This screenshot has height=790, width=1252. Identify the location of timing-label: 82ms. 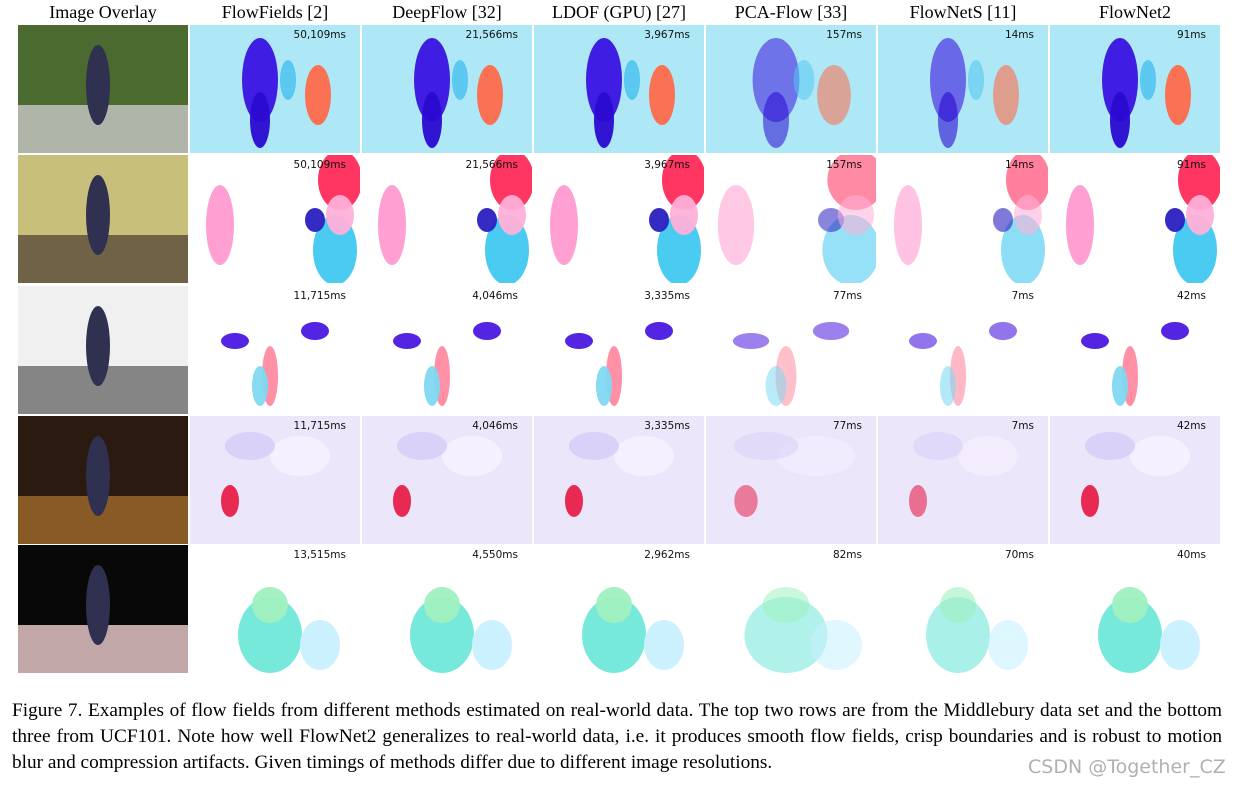
(847, 555).